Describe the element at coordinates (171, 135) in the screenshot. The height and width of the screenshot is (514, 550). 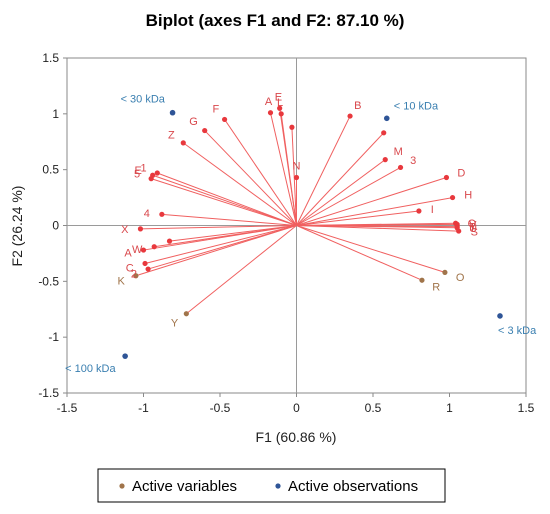
I see `variable-label-z: Z` at that location.